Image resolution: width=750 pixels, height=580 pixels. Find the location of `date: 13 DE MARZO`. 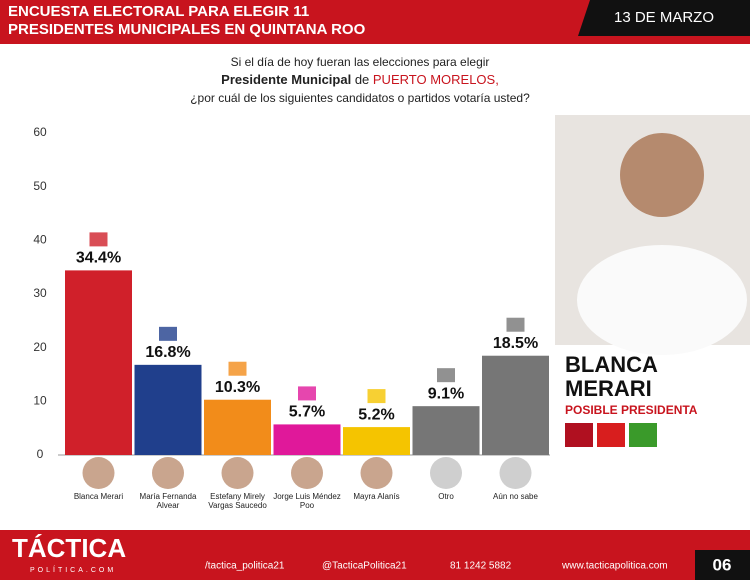

date: 13 DE MARZO is located at coordinates (664, 17).